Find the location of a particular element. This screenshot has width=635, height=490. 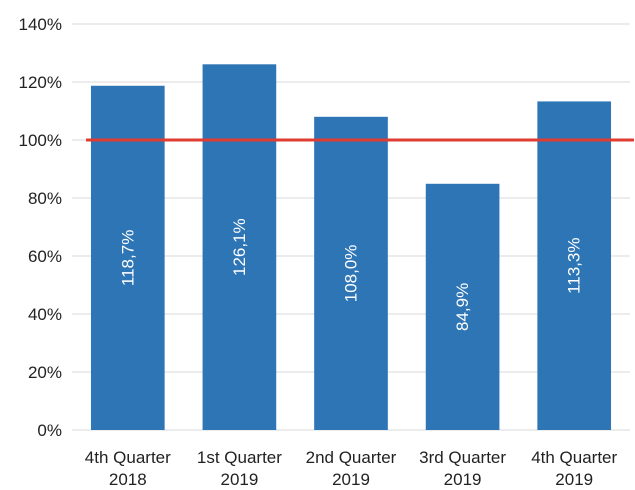

y-tick-label: 80% is located at coordinates (45, 198).